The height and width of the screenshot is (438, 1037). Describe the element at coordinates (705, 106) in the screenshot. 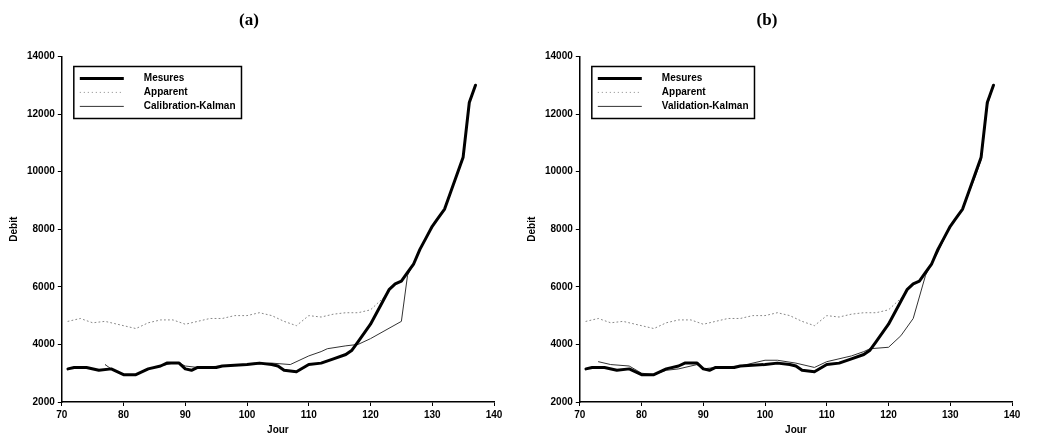

I see `legend-label: Validation-Kalman` at that location.